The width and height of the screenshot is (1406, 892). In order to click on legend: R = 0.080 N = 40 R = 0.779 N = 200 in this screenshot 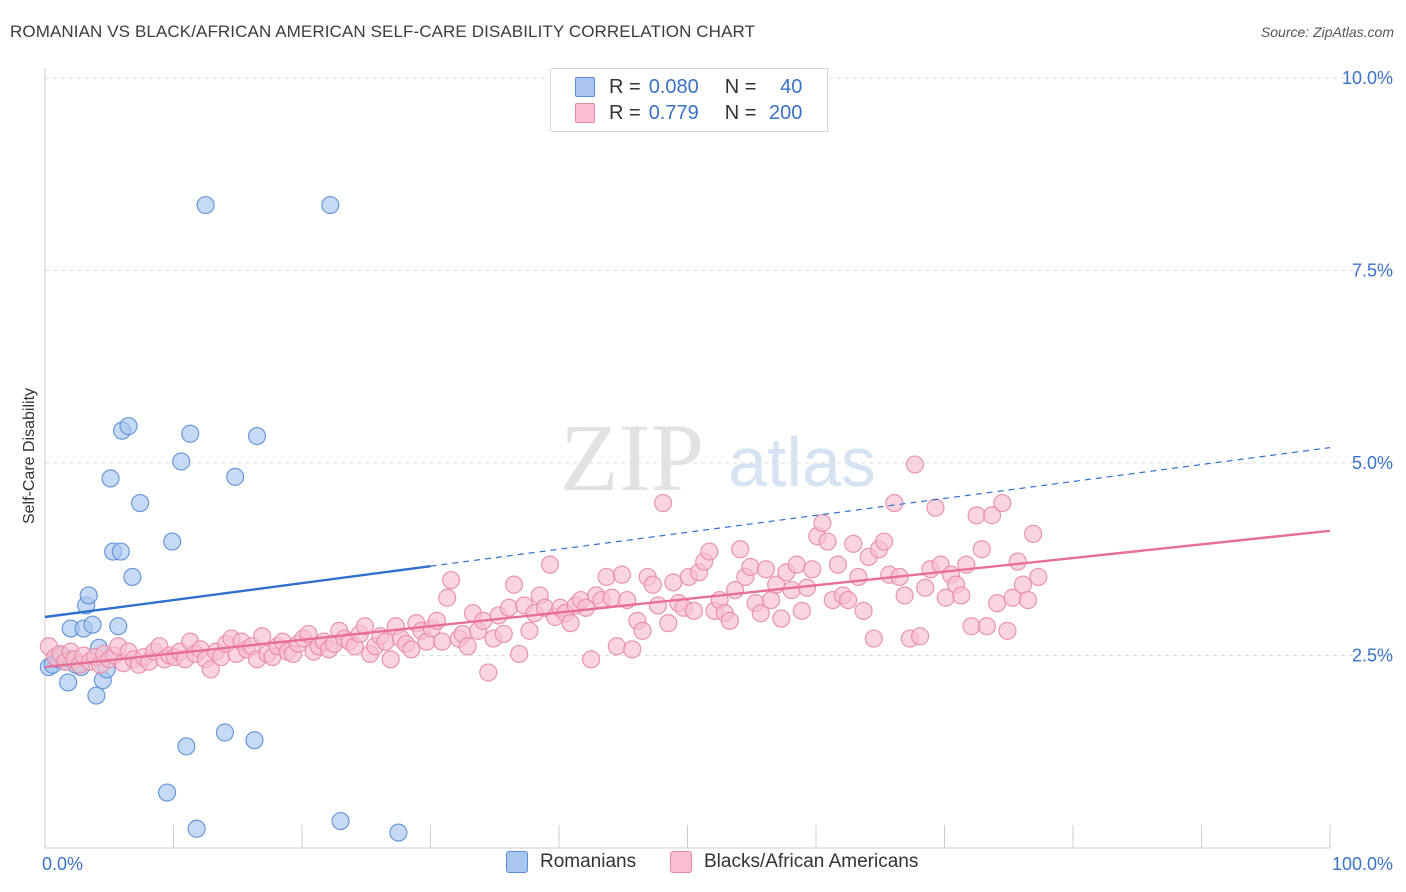, I will do `click(689, 100)`.